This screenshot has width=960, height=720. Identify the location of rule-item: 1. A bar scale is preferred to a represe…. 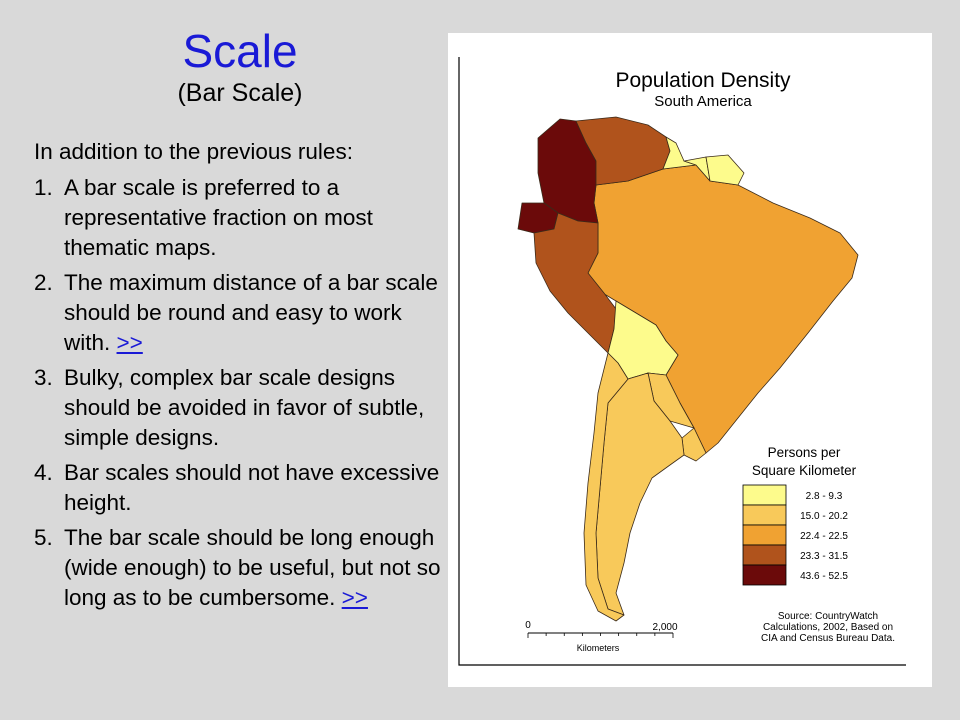
(239, 218).